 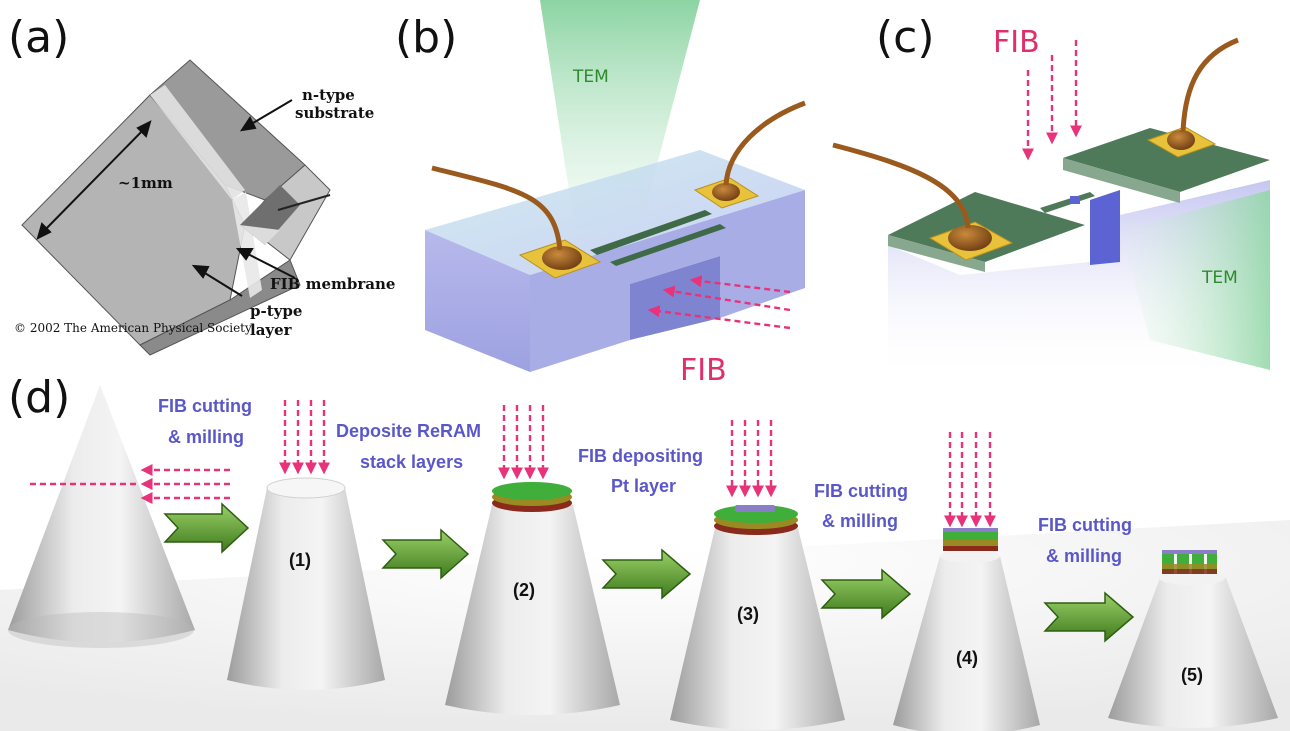 I want to click on fib-label-c: FIB, so click(x=1016, y=42).